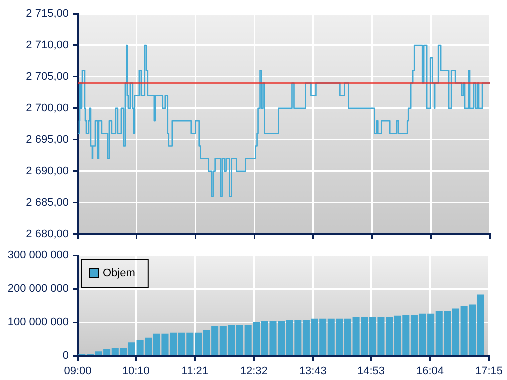 The image size is (507, 380). I want to click on y-tick-label: 200 000 000, so click(38, 289).